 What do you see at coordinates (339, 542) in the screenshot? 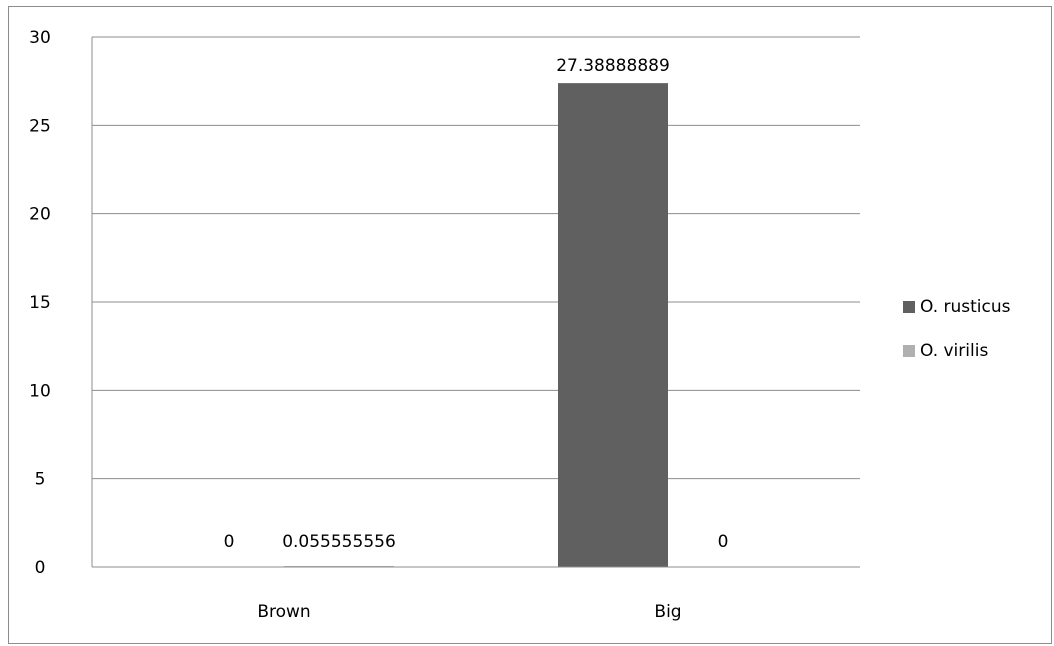
I see `data-label: 0.055555556` at bounding box center [339, 542].